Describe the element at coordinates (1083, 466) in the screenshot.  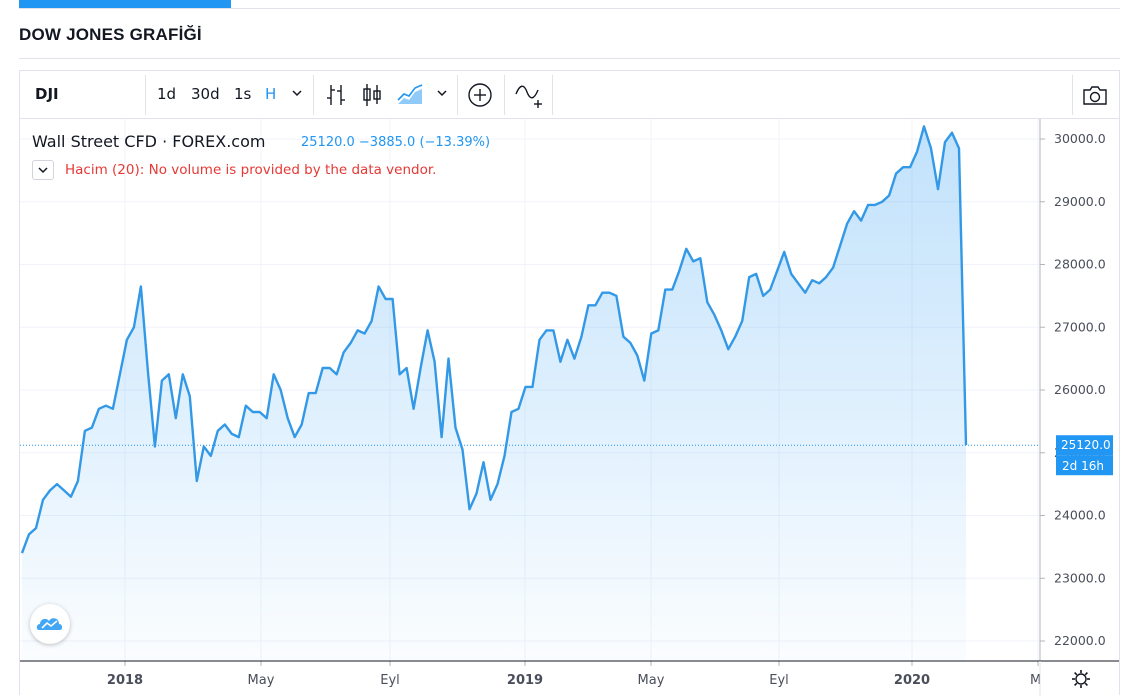
I see `last-price-countdown: 2d 16h` at that location.